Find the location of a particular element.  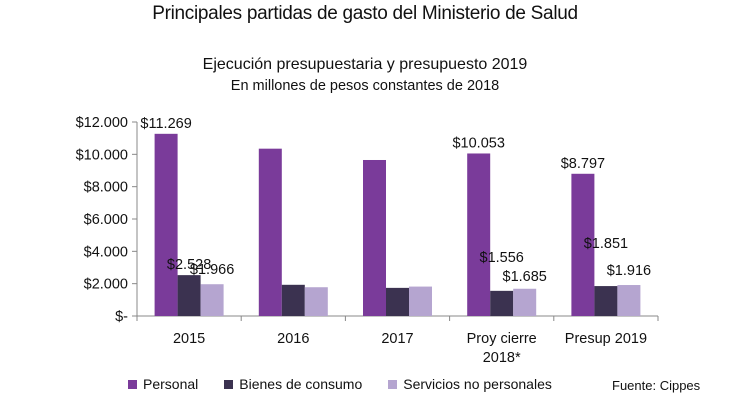

x-tick-label: 2017 is located at coordinates (397, 339).